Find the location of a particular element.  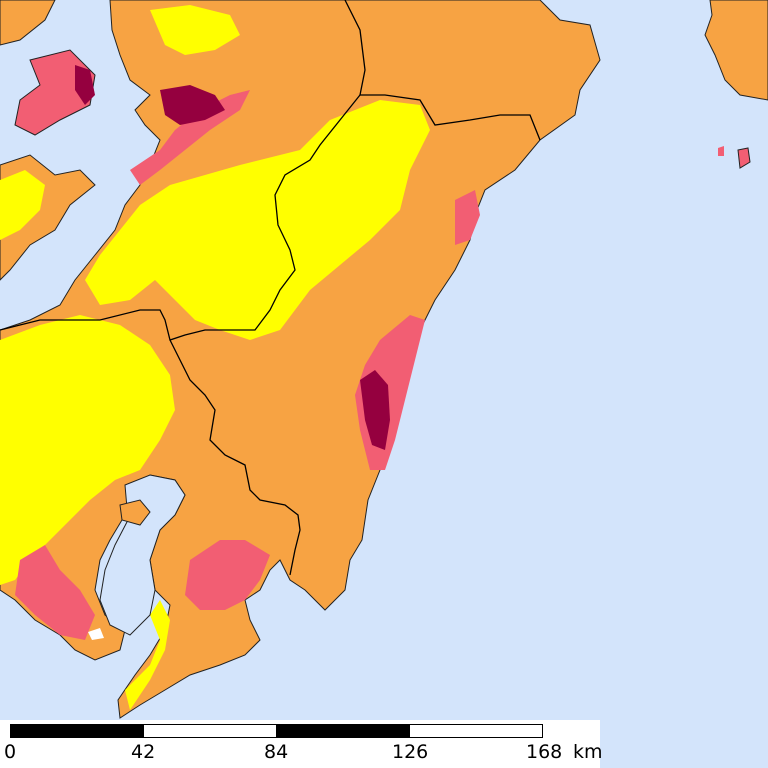

island-east is located at coordinates (744, 158).